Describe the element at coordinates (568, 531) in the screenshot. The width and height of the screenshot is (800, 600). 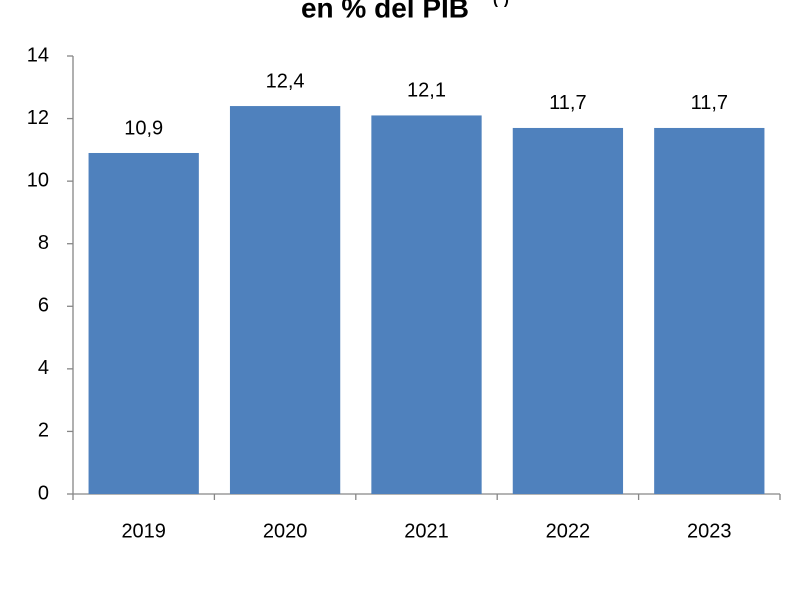
I see `x-tick-label: 2022` at that location.